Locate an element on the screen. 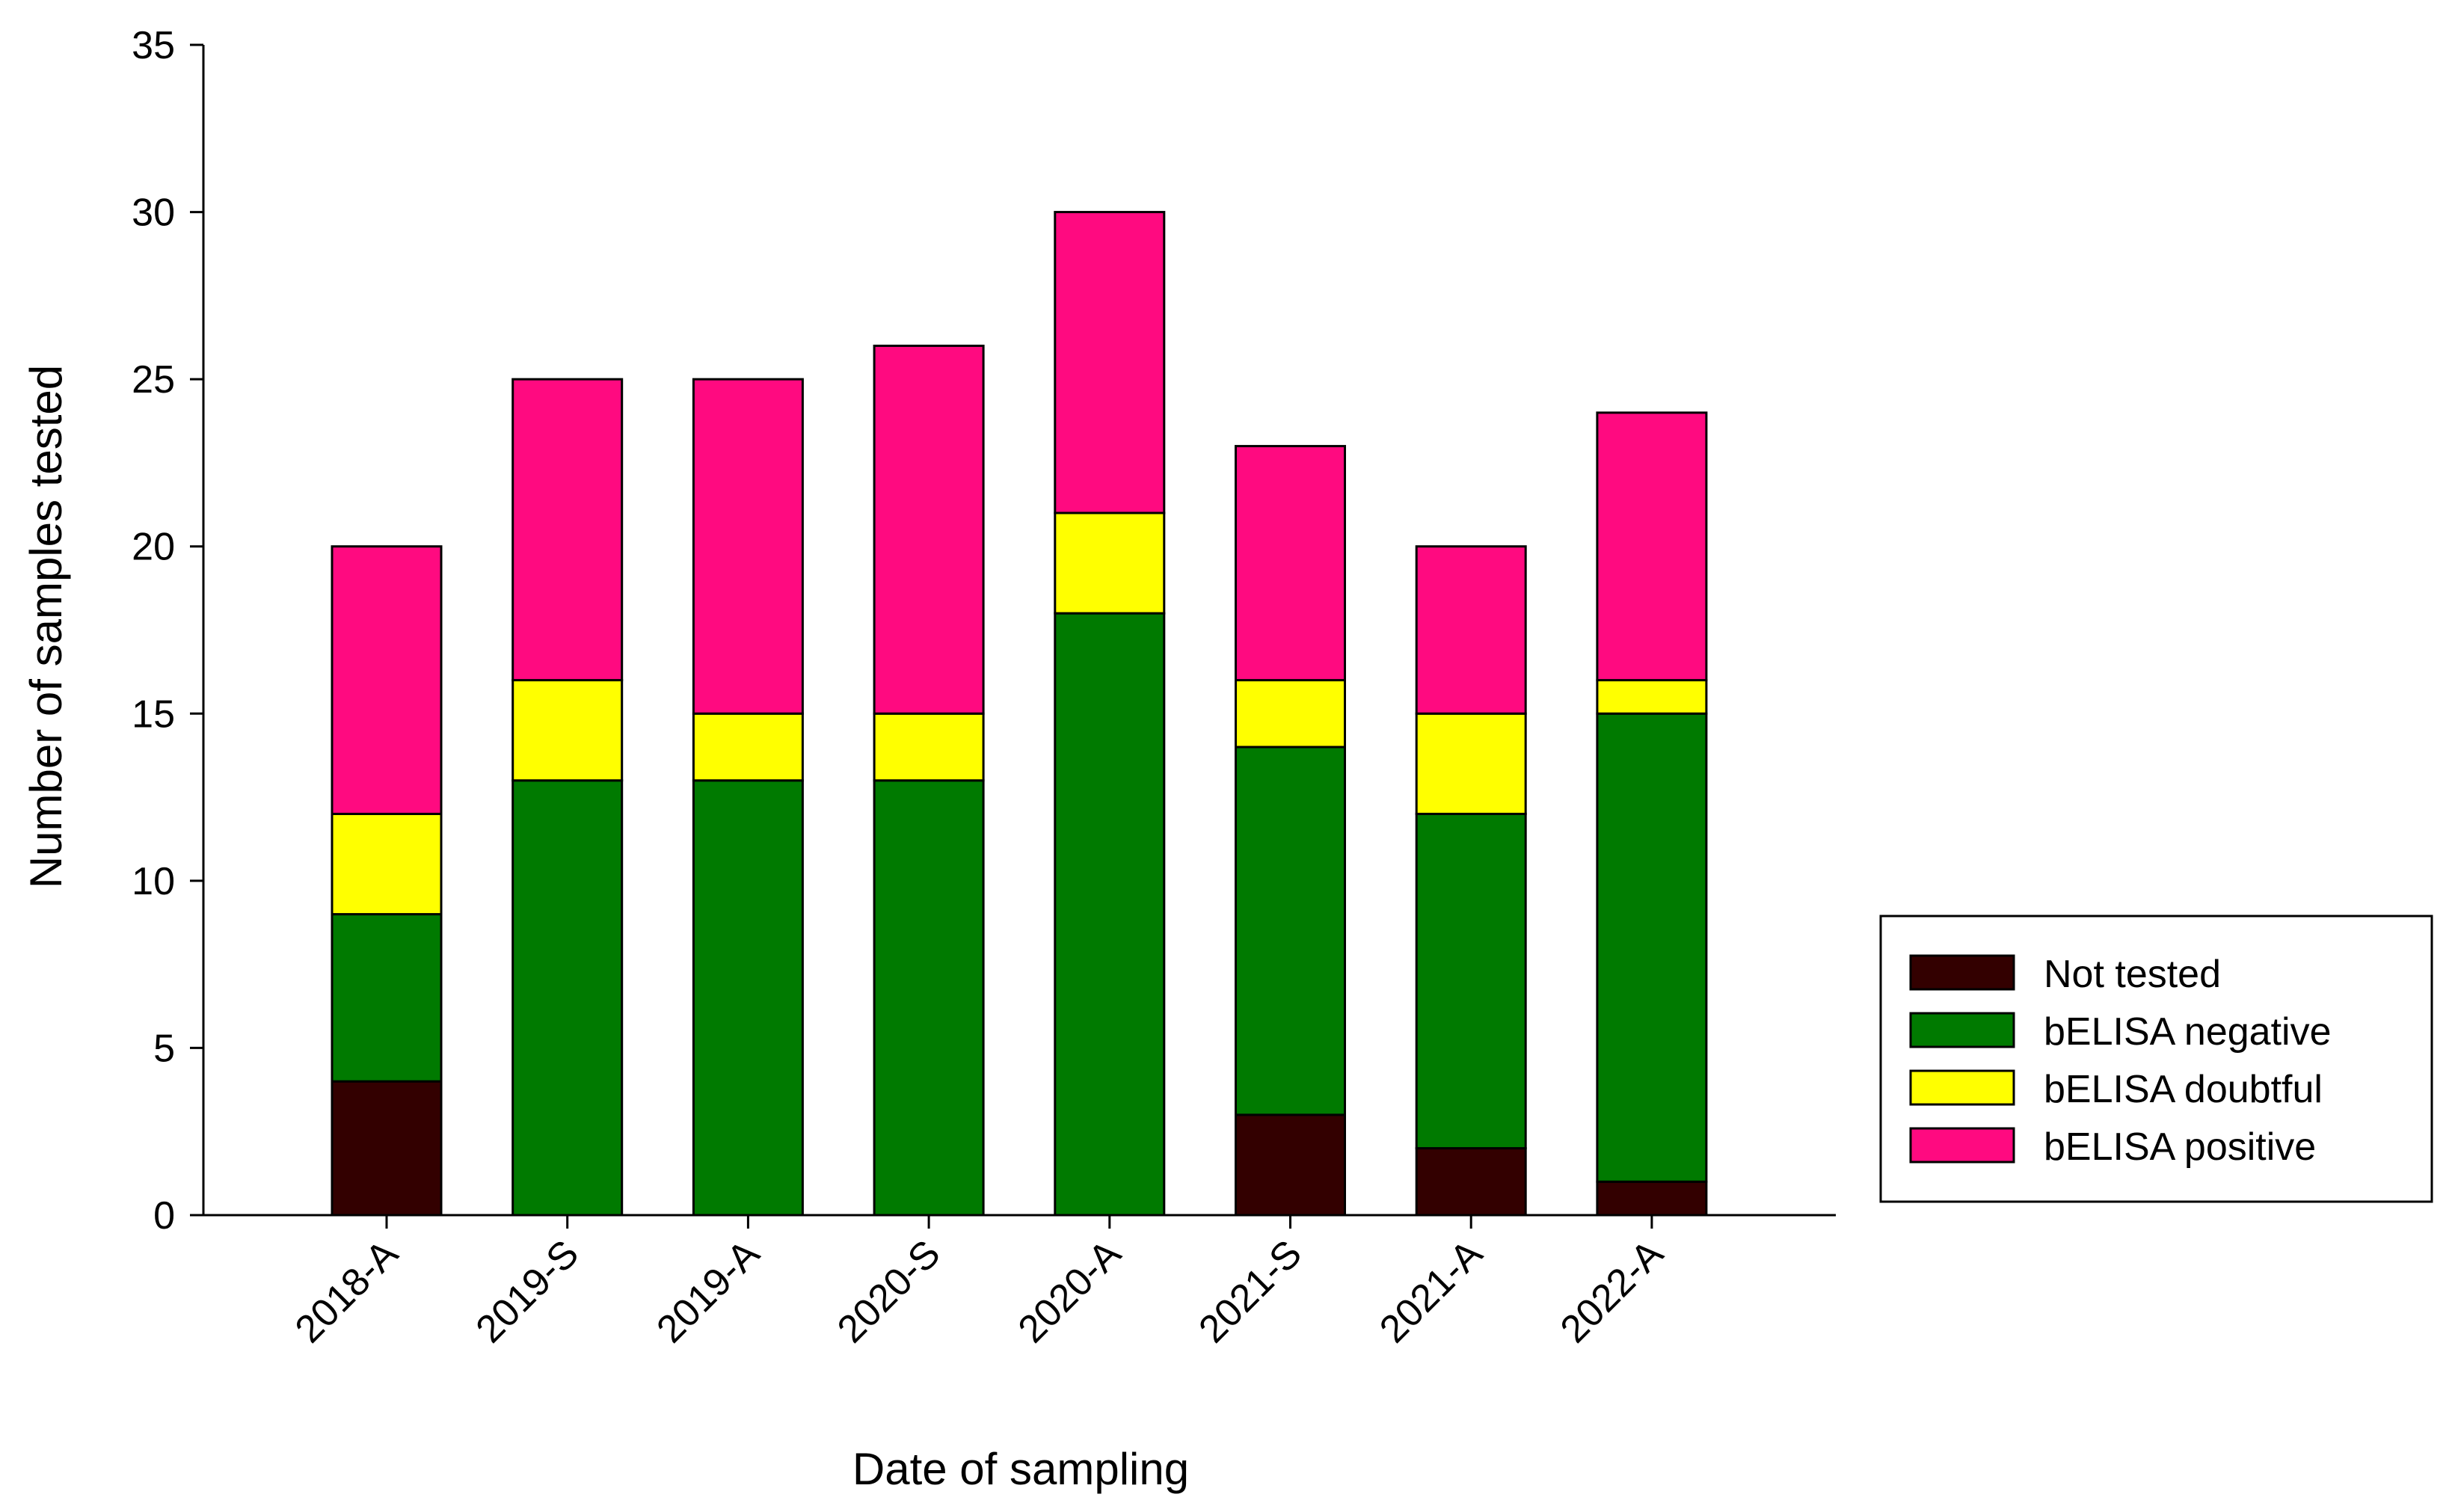  y-tick-label-10: 10 is located at coordinates (153, 881).